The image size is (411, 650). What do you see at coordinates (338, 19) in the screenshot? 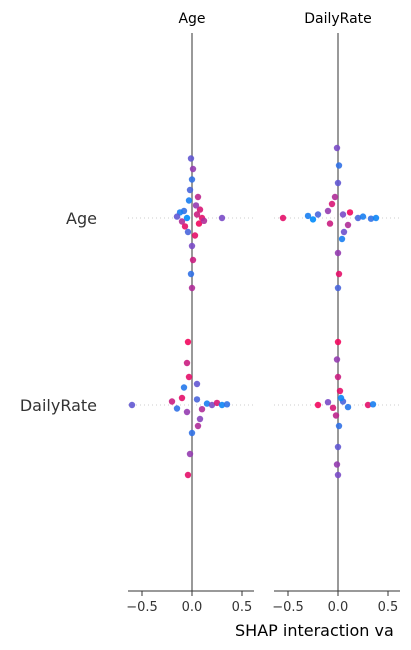
I see `panel-title: DailyRate` at bounding box center [338, 19].